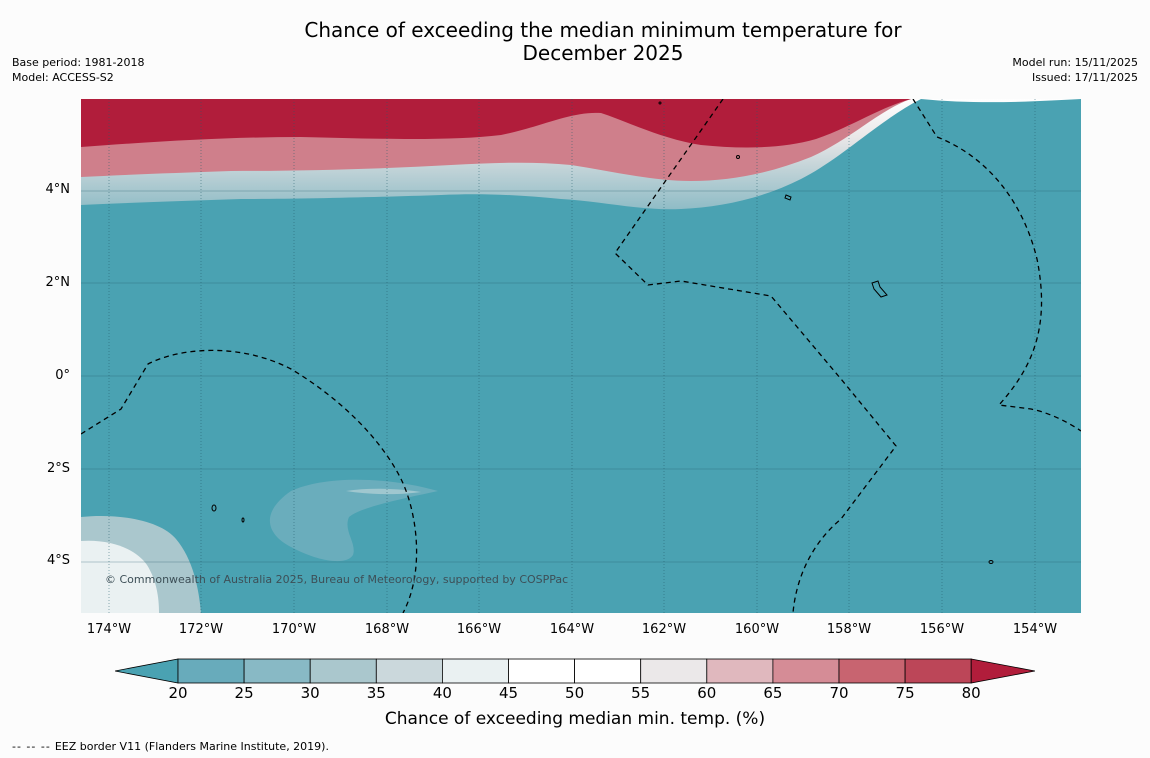  What do you see at coordinates (707, 693) in the screenshot?
I see `colorbar-tick: 60` at bounding box center [707, 693].